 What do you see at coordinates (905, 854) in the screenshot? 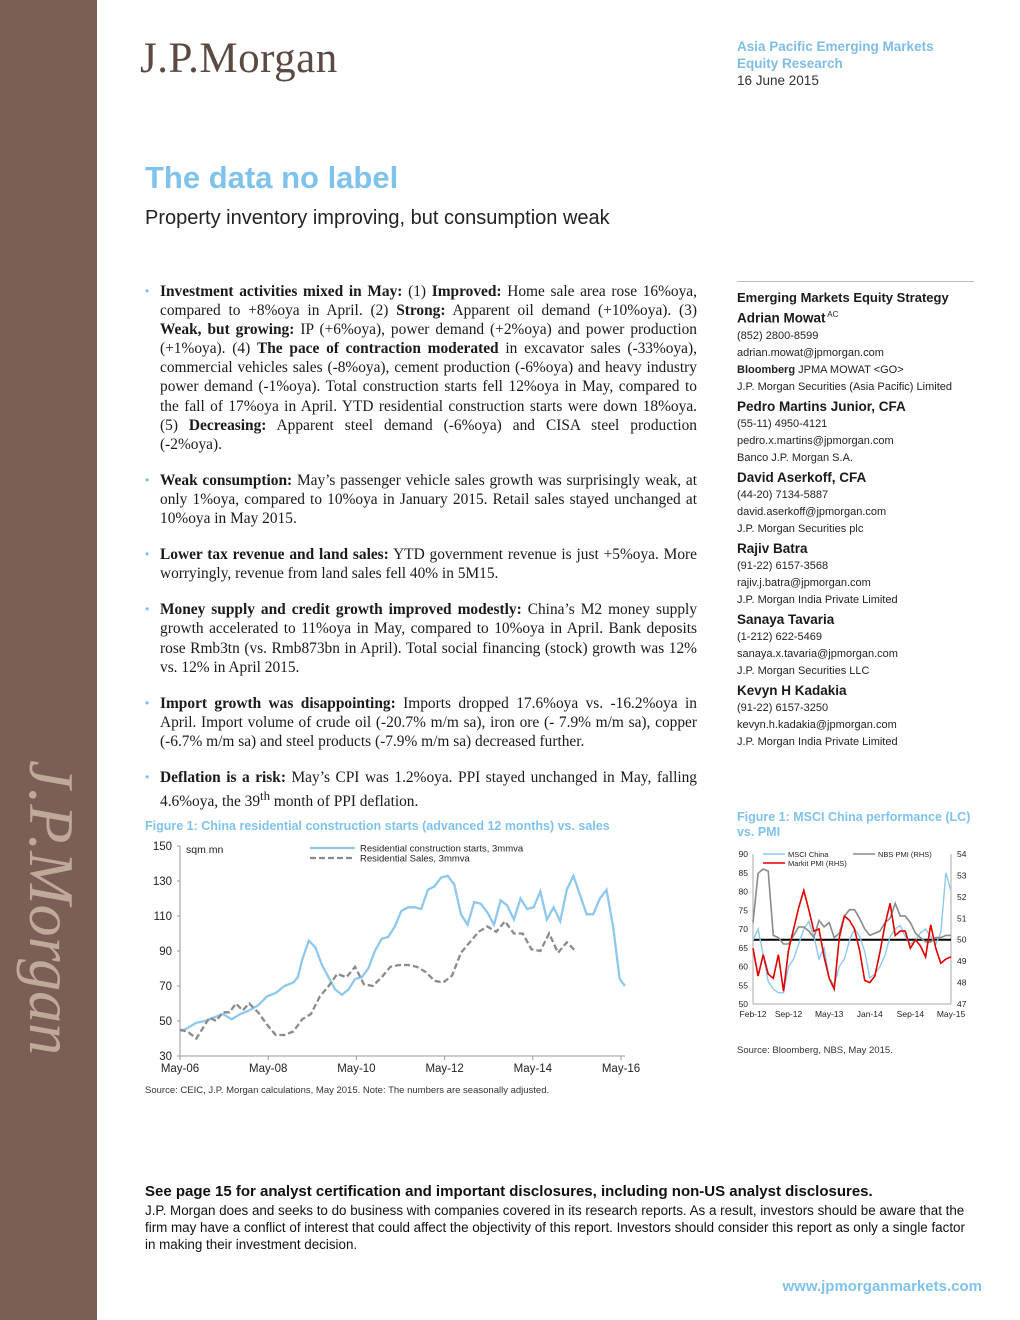
I see `legend-label: NBS PMI (RHS)` at bounding box center [905, 854].